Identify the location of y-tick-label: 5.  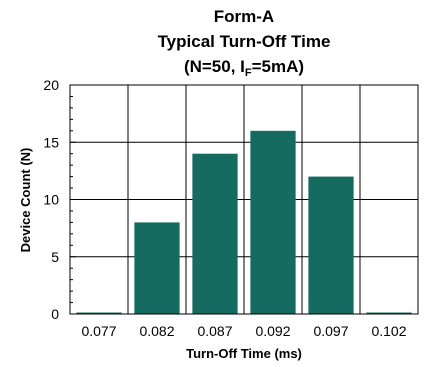
(55, 257).